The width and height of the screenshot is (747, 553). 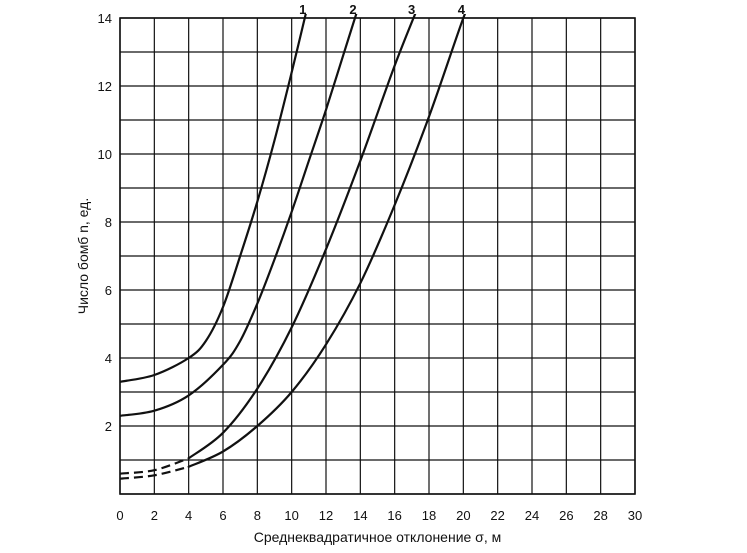 I want to click on x-axis-title: Среднеквадратичное отклонение σ, м, so click(x=377, y=537).